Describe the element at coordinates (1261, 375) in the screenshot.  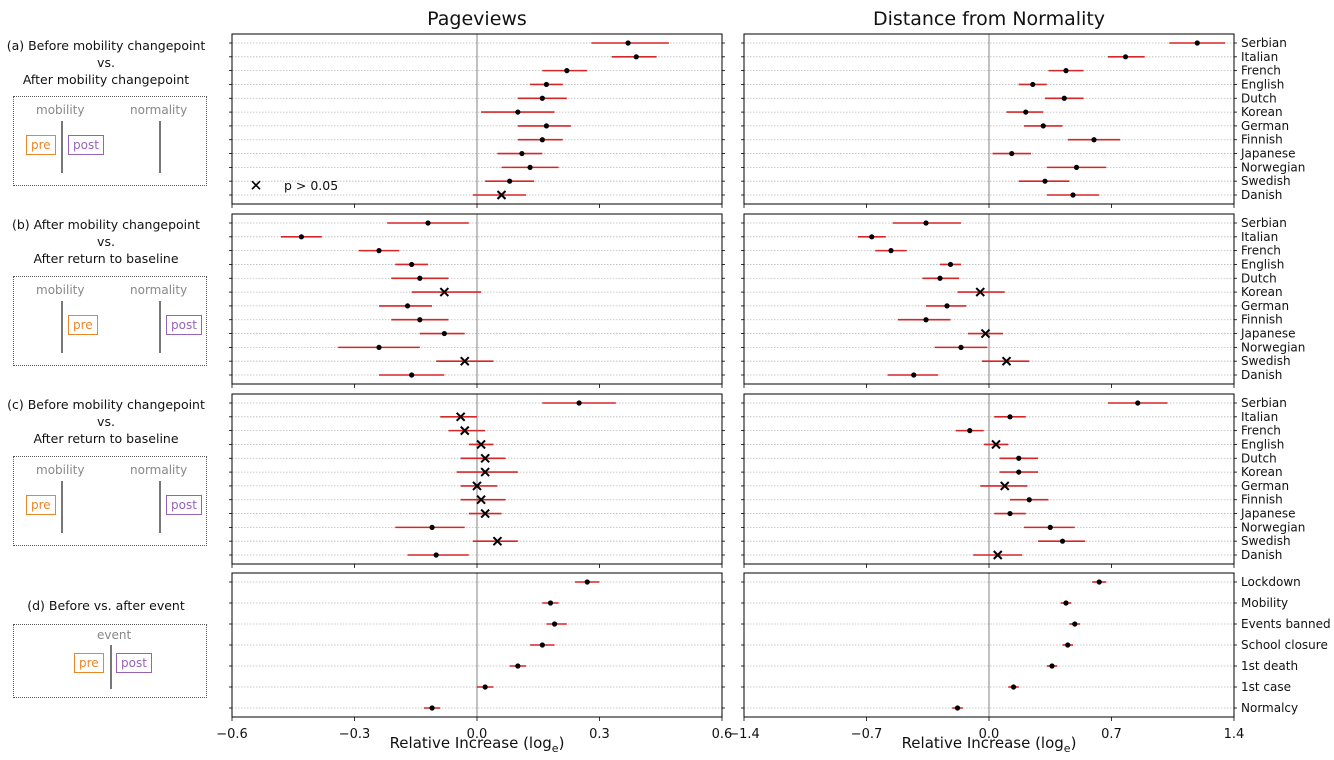
I see `category-label: Danish` at that location.